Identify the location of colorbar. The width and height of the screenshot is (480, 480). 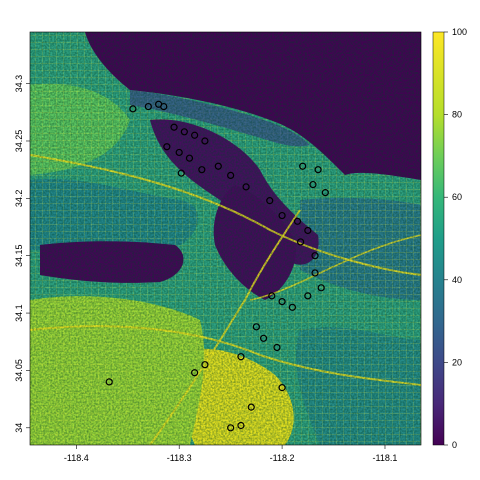
(438, 238).